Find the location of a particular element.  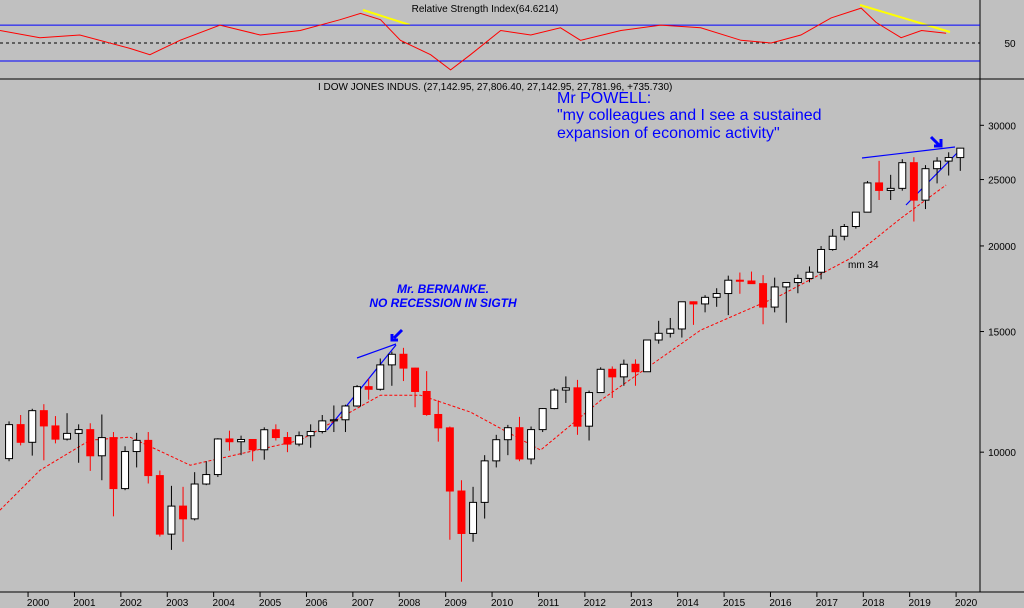

x-tick-label: 2019 is located at coordinates (920, 603).